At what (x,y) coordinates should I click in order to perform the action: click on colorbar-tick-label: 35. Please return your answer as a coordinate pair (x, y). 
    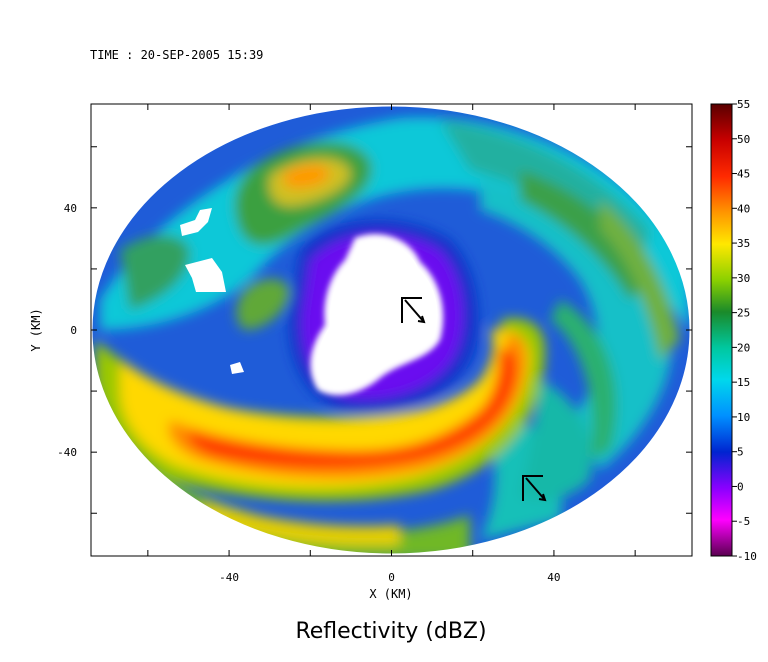
    Looking at the image, I should click on (743, 243).